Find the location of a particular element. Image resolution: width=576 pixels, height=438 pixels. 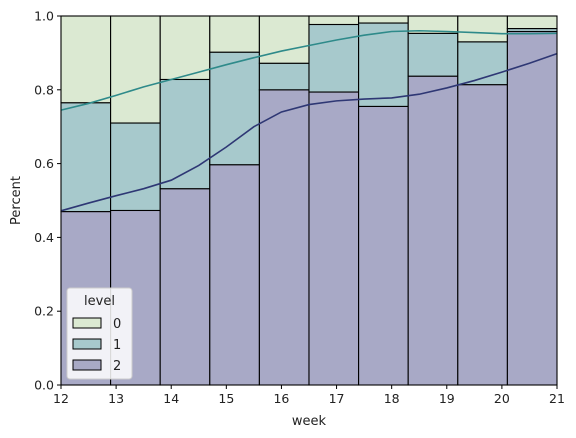

y-tick-label-0.2: 0.2 is located at coordinates (44, 311).